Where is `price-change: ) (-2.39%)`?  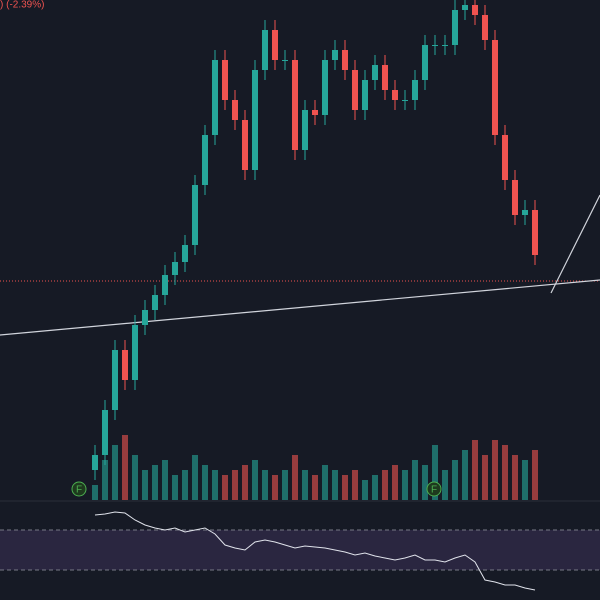 price-change: ) (-2.39%) is located at coordinates (22, 5).